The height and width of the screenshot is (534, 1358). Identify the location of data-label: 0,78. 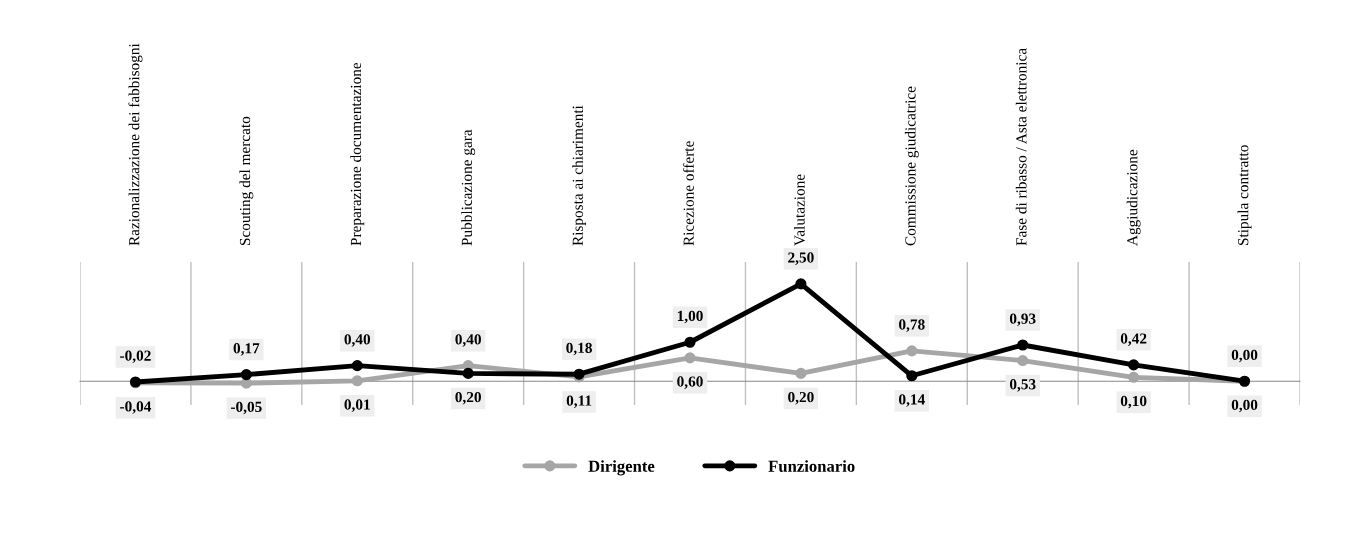
(912, 325).